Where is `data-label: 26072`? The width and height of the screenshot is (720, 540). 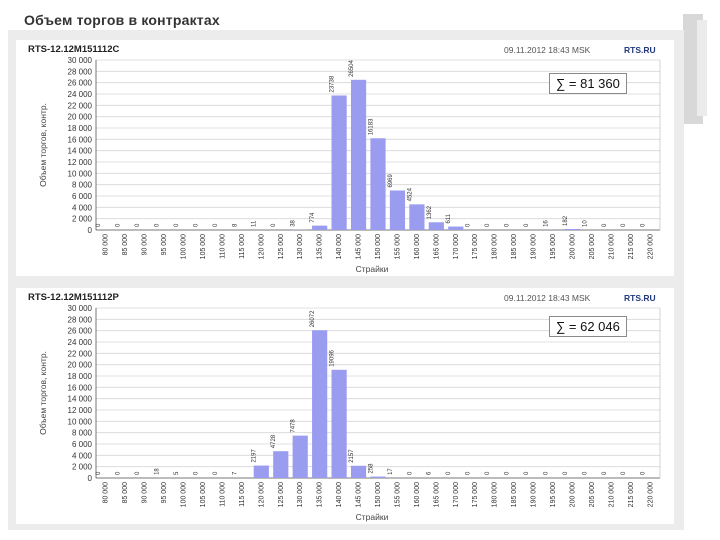
data-label: 26072 is located at coordinates (313, 318).